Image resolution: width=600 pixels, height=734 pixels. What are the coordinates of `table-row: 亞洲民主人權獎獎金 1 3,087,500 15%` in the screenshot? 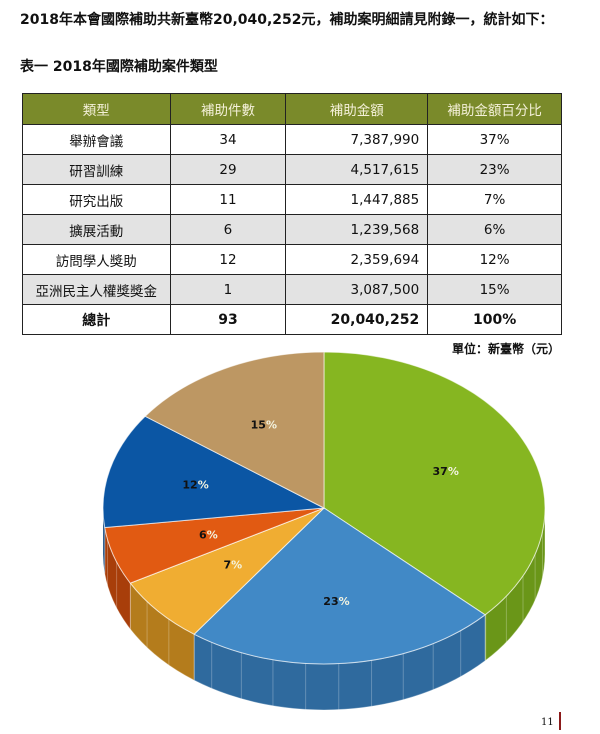 It's located at (292, 289).